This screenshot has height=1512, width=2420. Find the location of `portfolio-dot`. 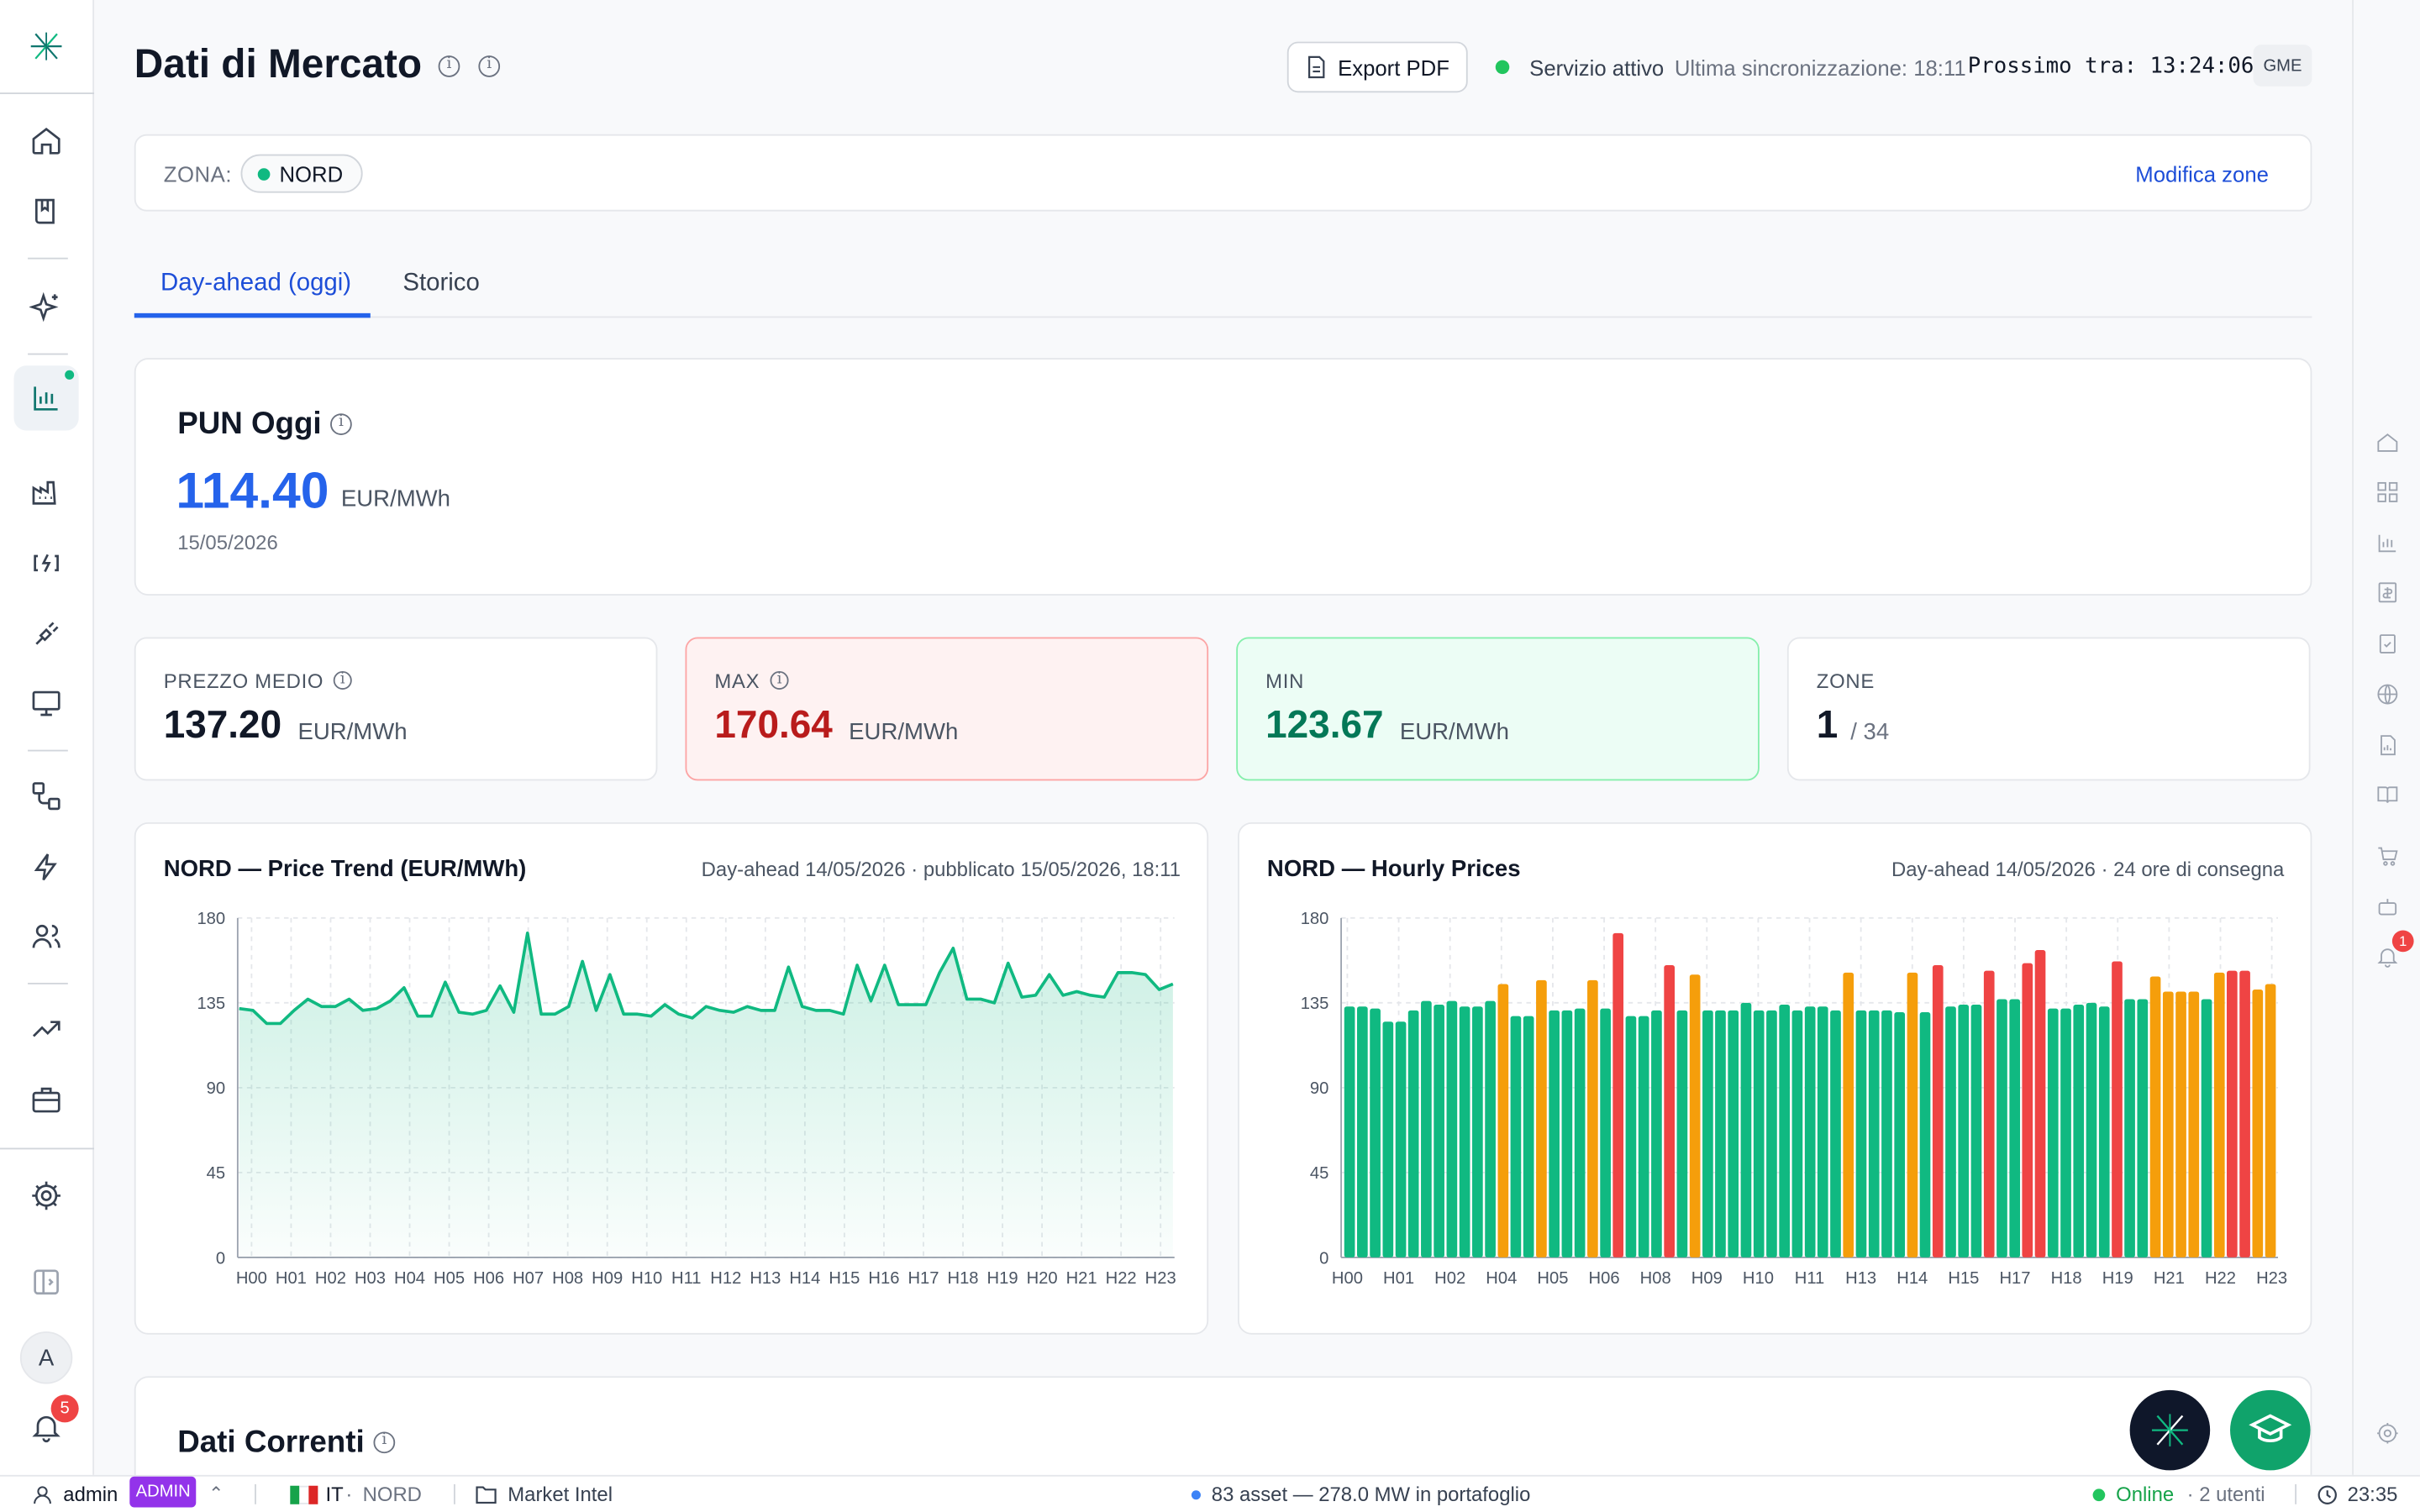

portfolio-dot is located at coordinates (1196, 1495).